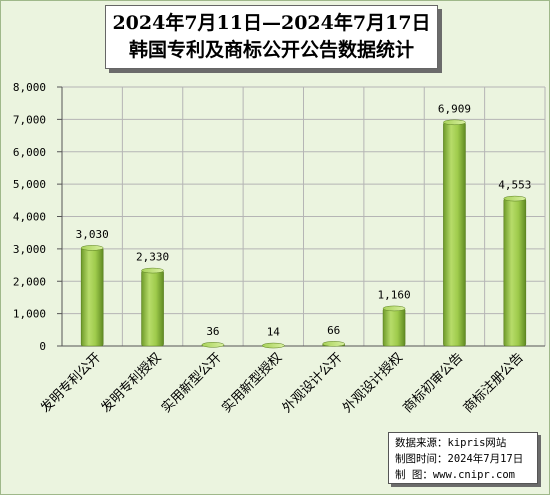 Image resolution: width=550 pixels, height=495 pixels. Describe the element at coordinates (29, 184) in the screenshot. I see `y-tick-label: 5,000` at that location.